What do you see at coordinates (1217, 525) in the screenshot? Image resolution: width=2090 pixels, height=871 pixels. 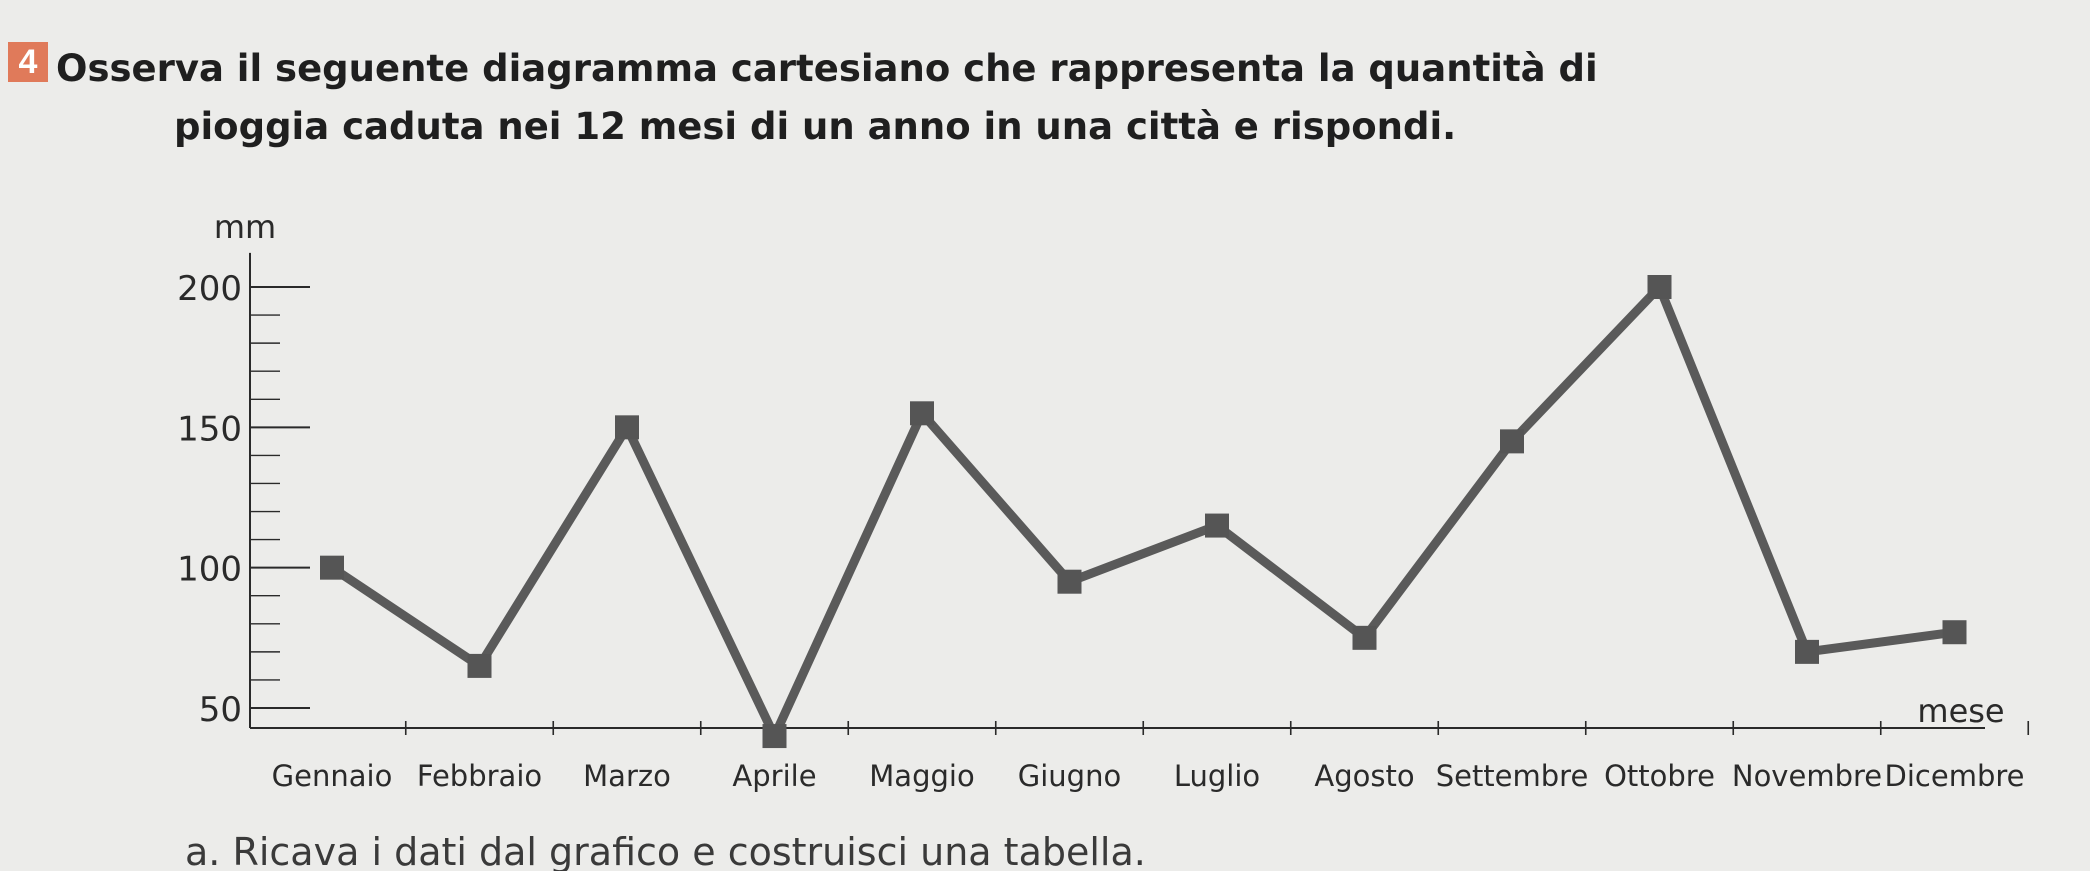 I see `data-point-luglio` at bounding box center [1217, 525].